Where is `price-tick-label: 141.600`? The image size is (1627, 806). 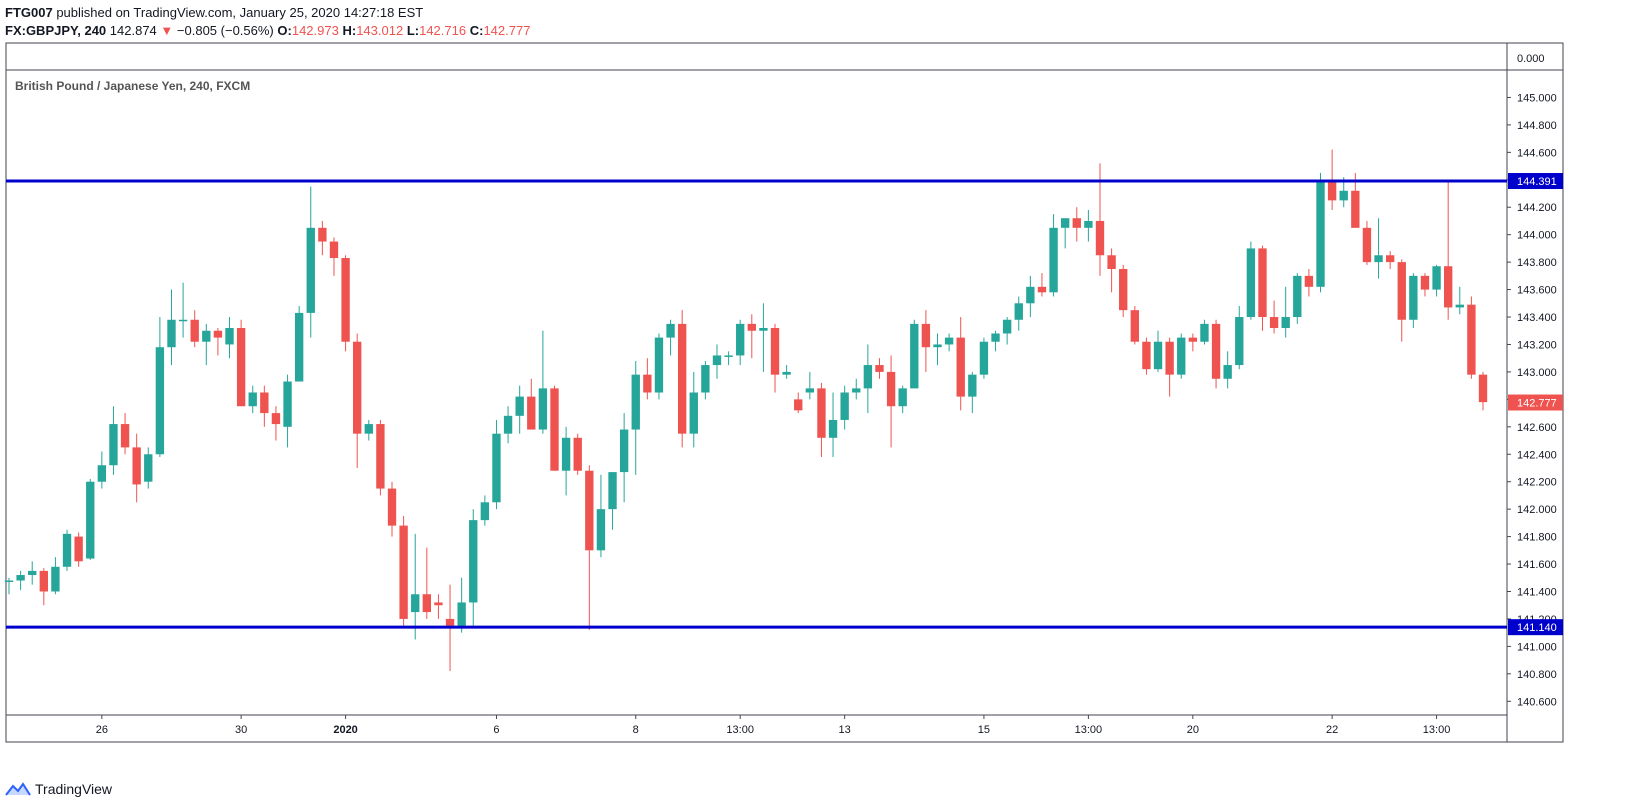 price-tick-label: 141.600 is located at coordinates (1537, 565).